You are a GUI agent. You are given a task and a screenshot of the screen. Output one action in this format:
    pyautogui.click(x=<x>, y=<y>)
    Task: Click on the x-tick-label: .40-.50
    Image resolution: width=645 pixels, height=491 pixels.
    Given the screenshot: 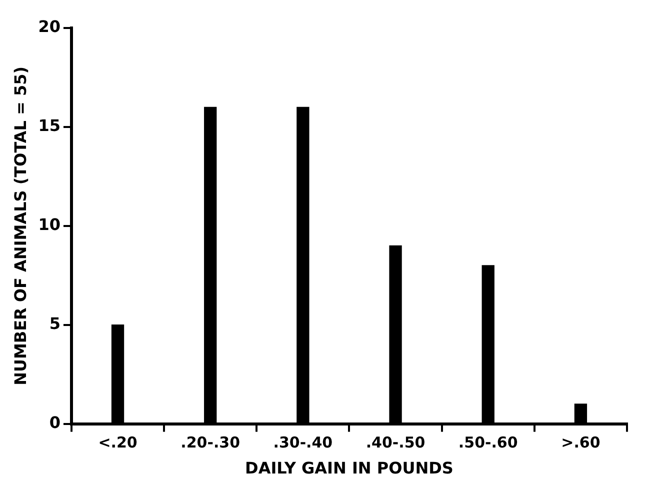 What is the action you would take?
    pyautogui.click(x=396, y=443)
    